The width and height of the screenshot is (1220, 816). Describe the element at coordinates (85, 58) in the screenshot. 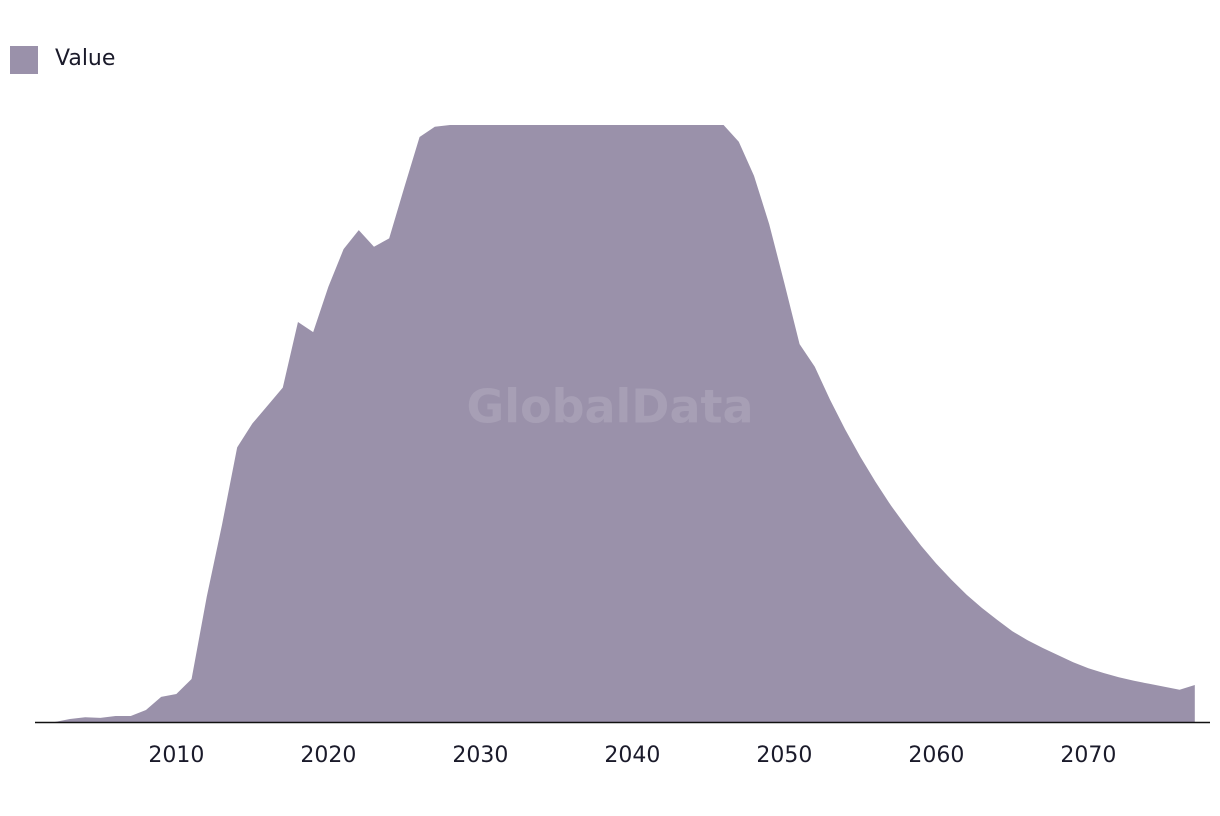

I see `legend-label: Value` at that location.